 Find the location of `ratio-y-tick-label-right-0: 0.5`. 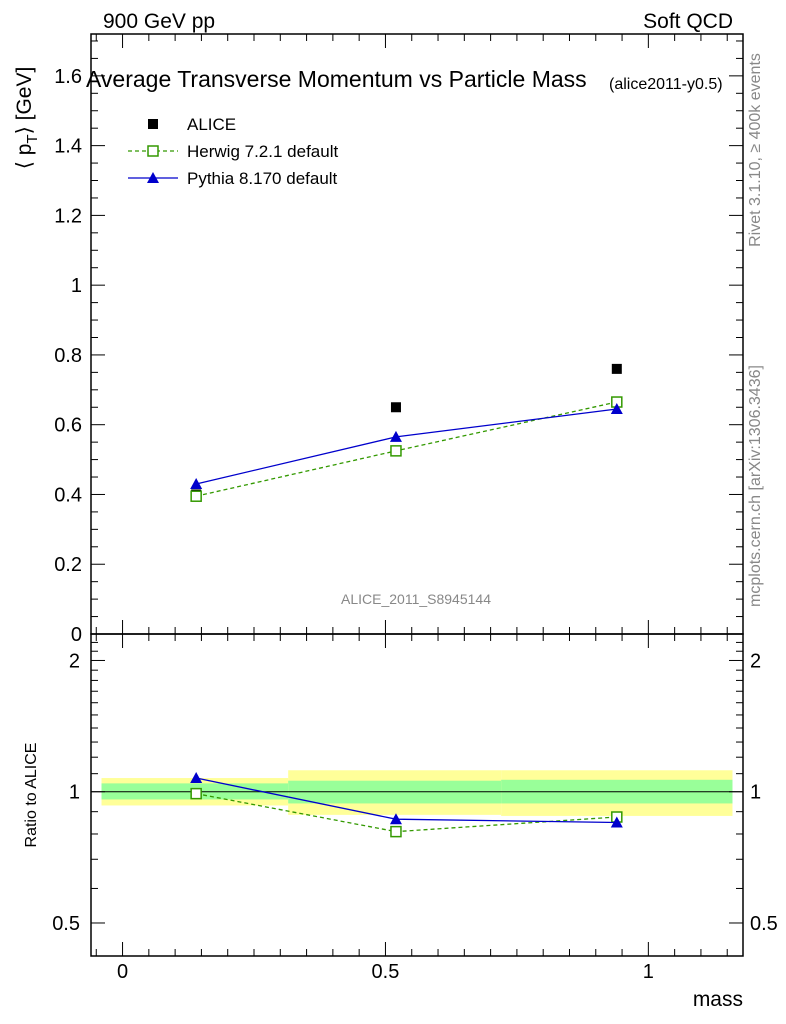

ratio-y-tick-label-right-0: 0.5 is located at coordinates (764, 924).